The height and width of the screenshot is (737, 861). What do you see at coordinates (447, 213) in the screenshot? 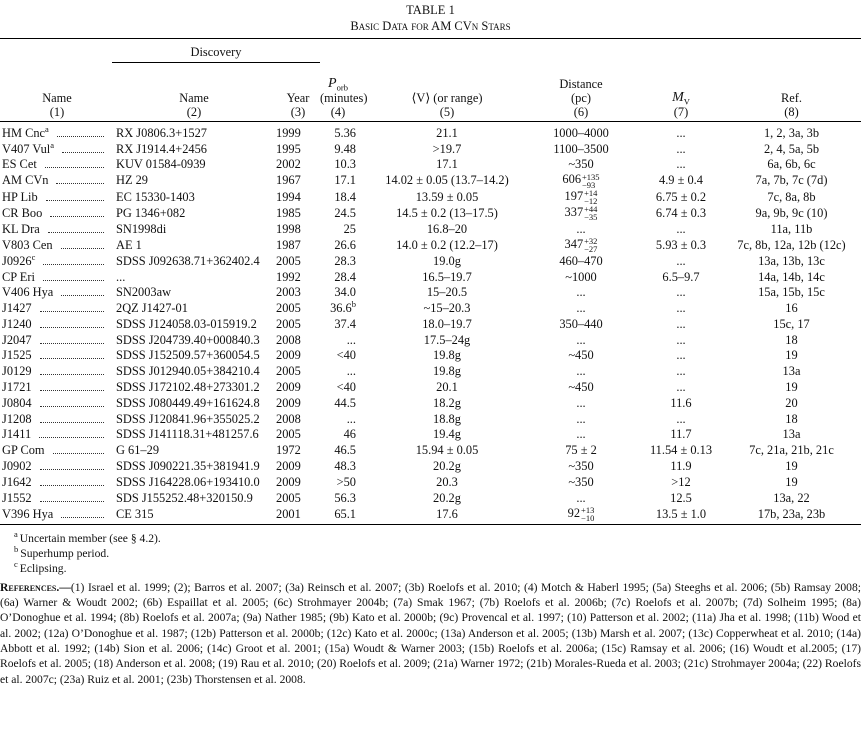
I see `table-cell: 14.5 ± 0.2 (13–17.5)` at bounding box center [447, 213].